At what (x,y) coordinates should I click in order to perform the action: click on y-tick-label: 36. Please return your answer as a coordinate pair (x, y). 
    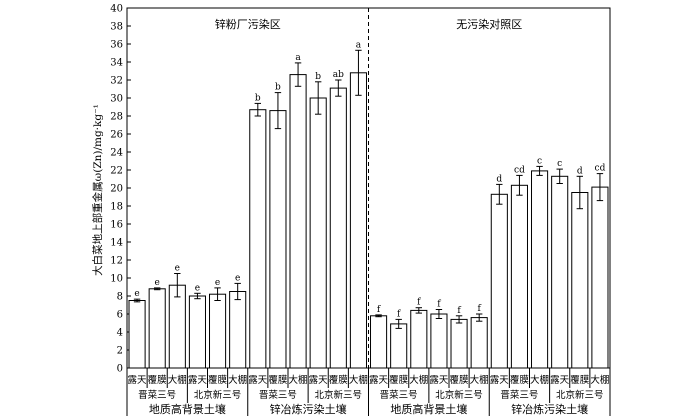
    Looking at the image, I should click on (116, 45).